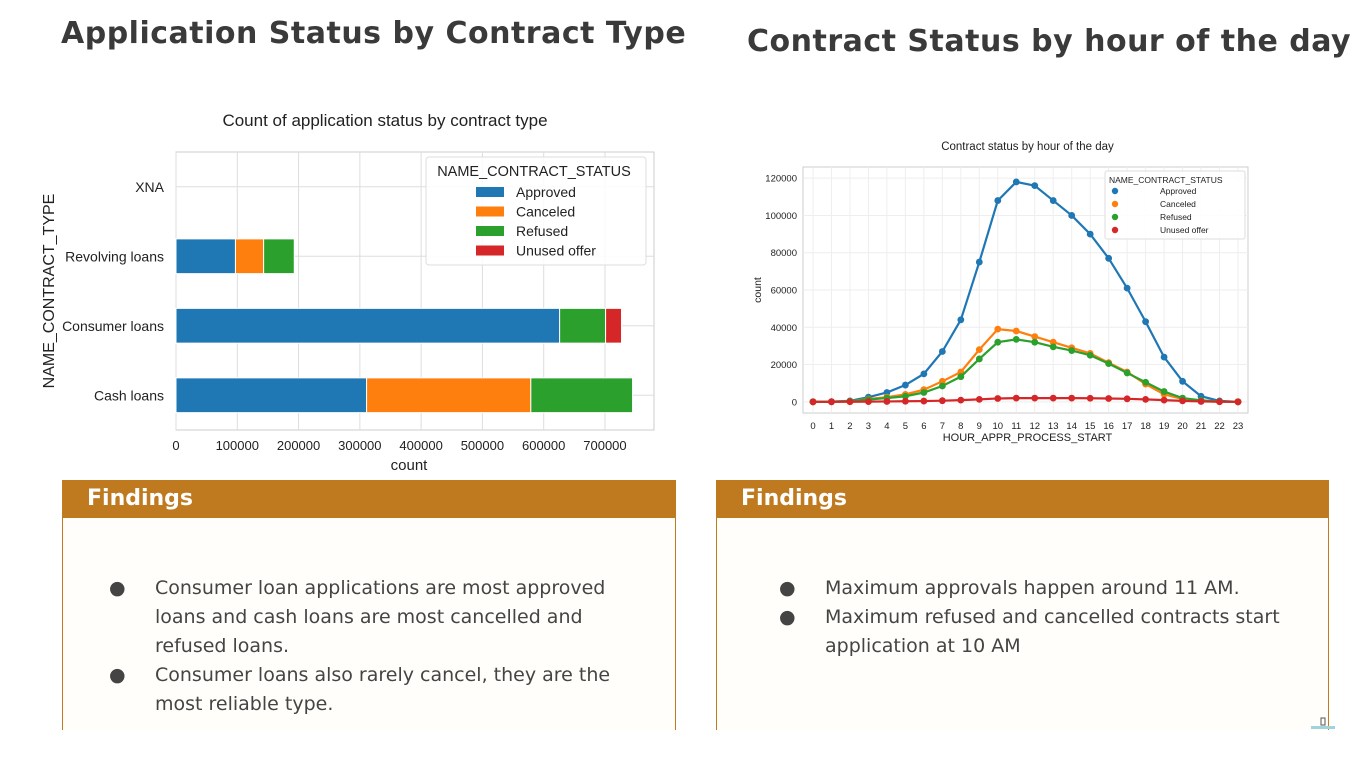  What do you see at coordinates (1032, 588) in the screenshot?
I see `finding-text: Maximum approvals happen around 11 AM.` at bounding box center [1032, 588].